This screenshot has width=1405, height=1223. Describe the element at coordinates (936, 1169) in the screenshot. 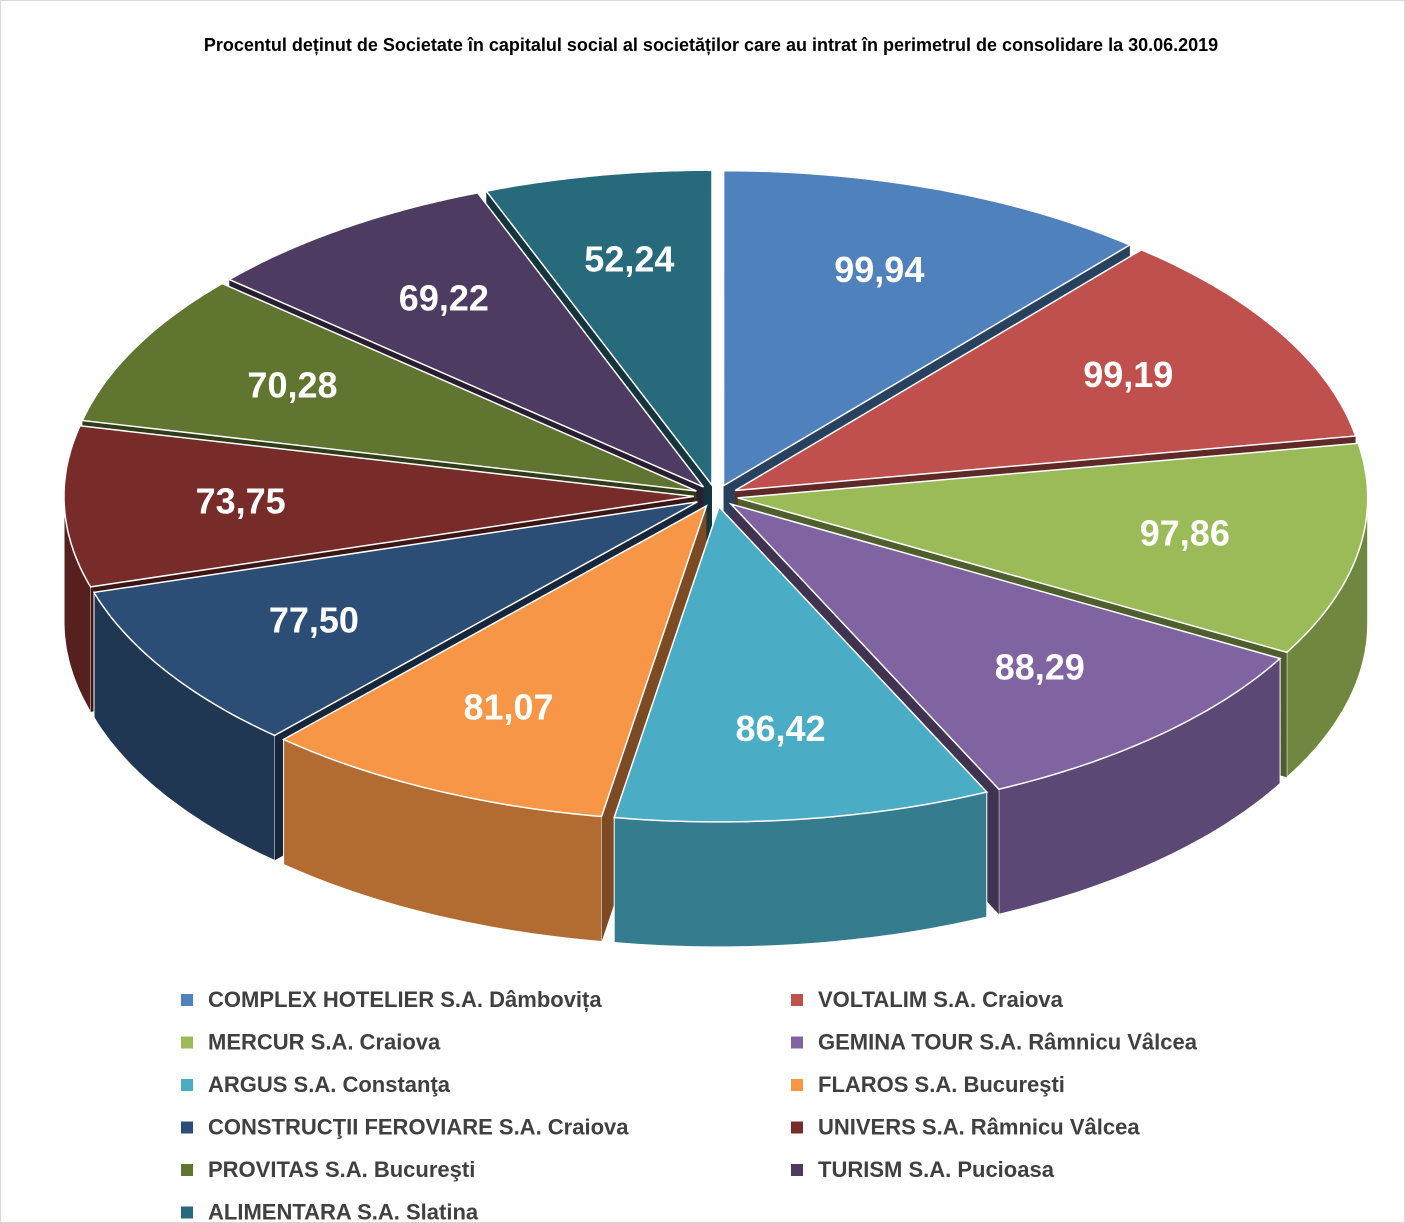

I see `legend-label: TURISM S.A. Pucioasa` at that location.